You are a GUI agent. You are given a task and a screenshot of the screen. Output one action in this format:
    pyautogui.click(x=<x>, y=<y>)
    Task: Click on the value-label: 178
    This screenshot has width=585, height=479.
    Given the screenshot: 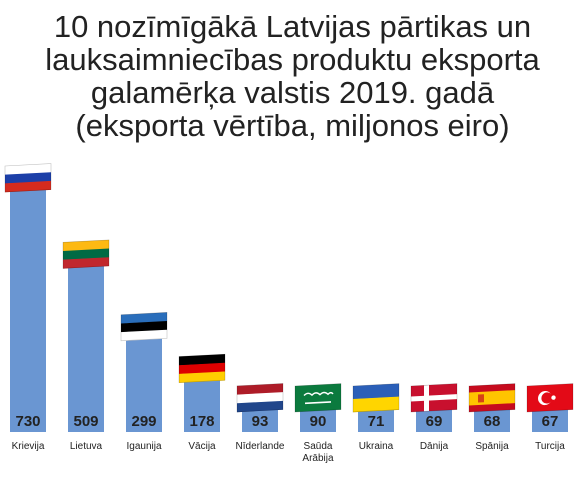 What is the action you would take?
    pyautogui.click(x=201, y=421)
    